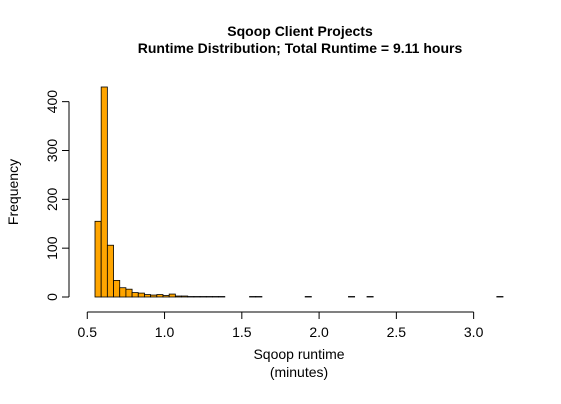 The height and width of the screenshot is (404, 561). I want to click on x-axis-label-unit: (minutes), so click(299, 372).